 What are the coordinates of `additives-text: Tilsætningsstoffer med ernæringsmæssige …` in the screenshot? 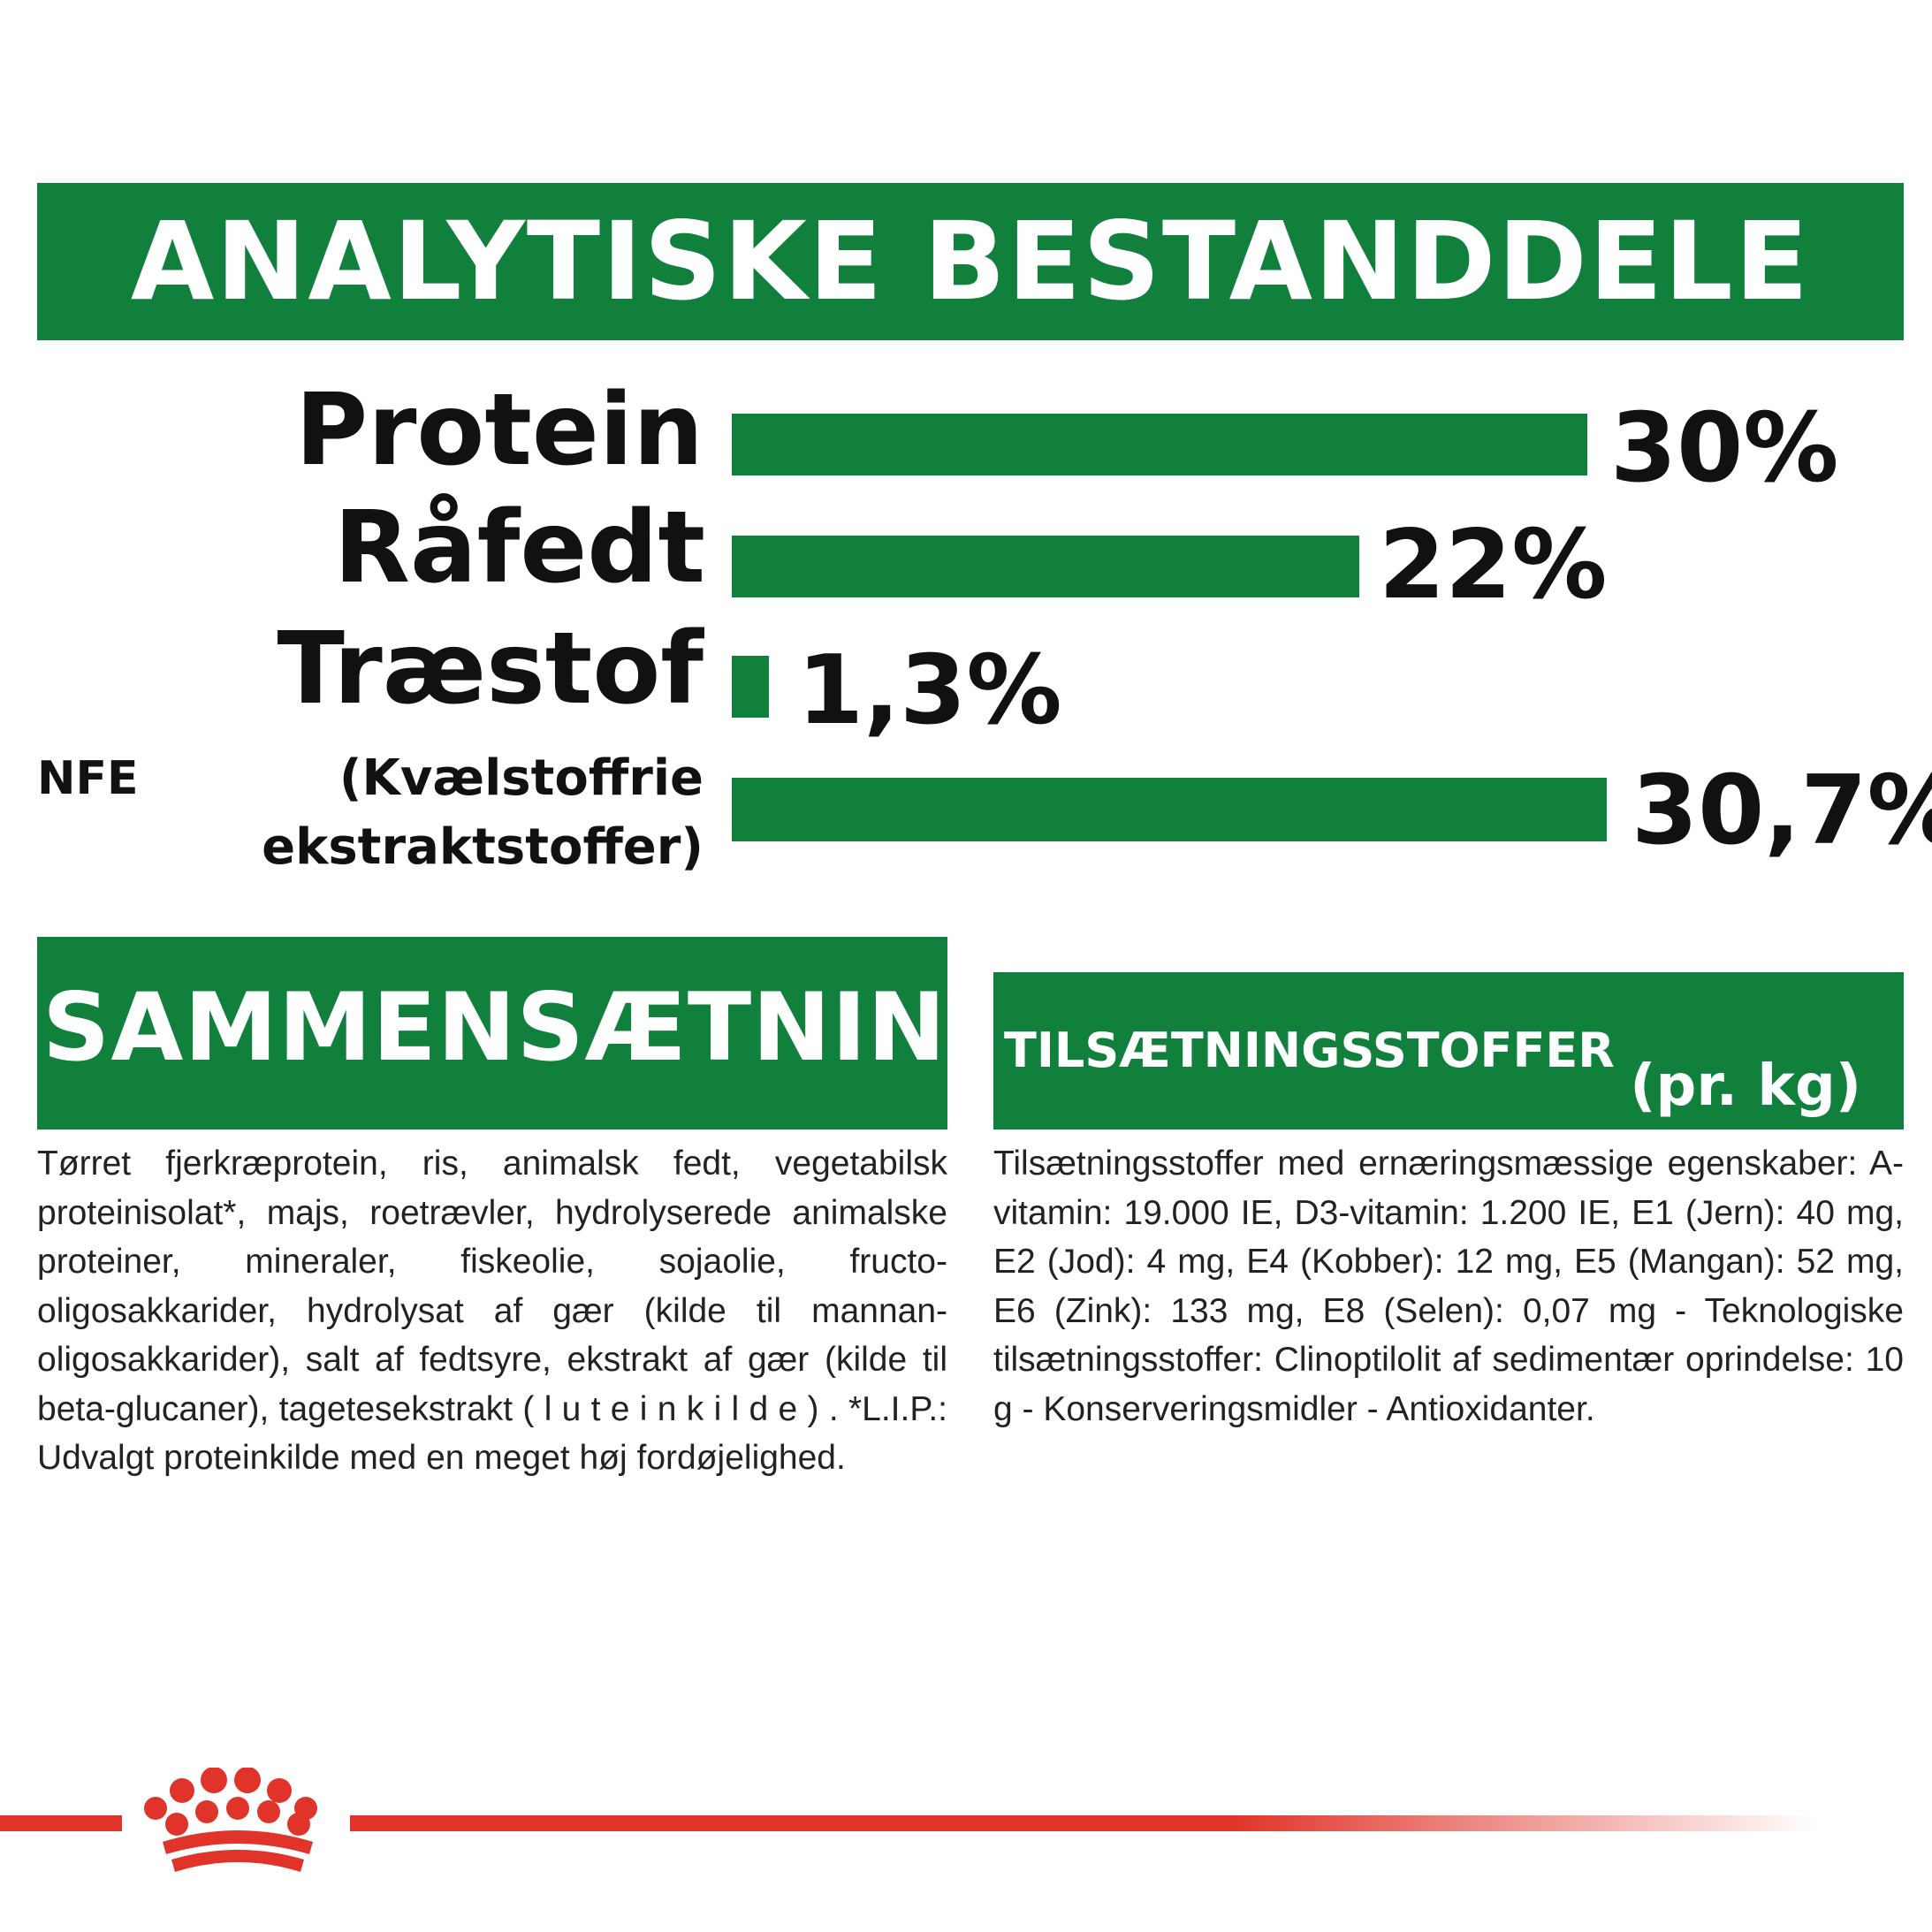 It's located at (1448, 1287).